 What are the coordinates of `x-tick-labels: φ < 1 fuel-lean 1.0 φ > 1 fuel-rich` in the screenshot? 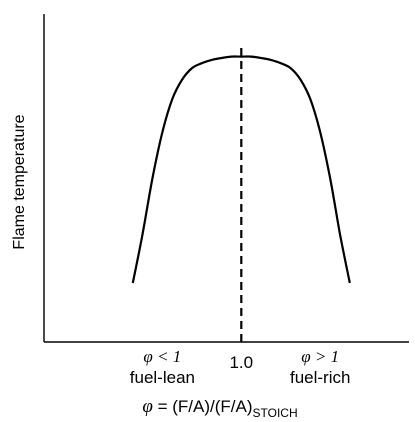 It's located at (240, 367).